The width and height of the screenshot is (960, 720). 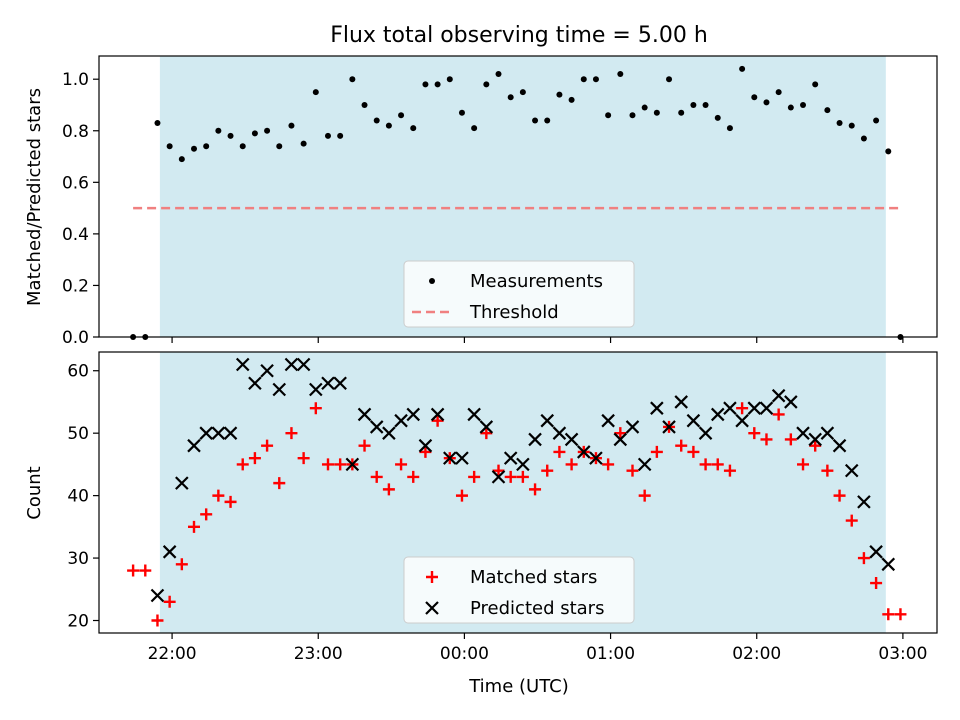 I want to click on legend-label: Threshold, so click(x=514, y=312).